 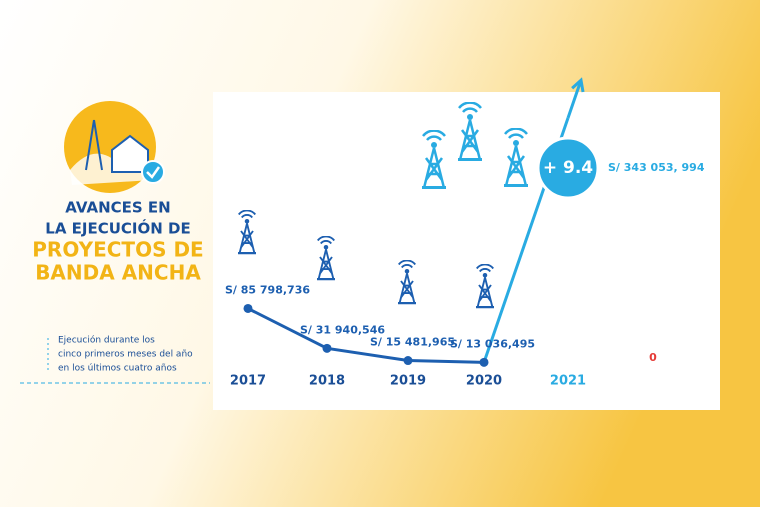 I want to click on title: LA EJECUCIÓN DE, so click(x=117, y=228).